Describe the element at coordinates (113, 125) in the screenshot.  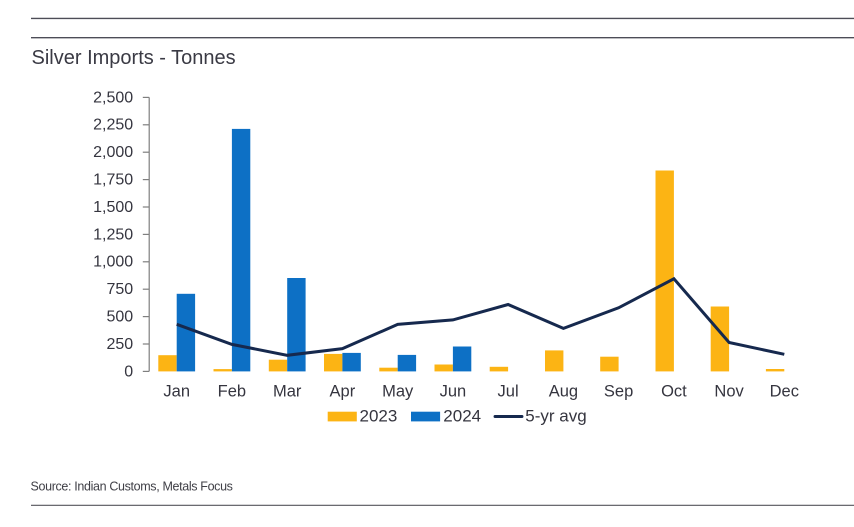
I see `svg-text: 2,250` at that location.